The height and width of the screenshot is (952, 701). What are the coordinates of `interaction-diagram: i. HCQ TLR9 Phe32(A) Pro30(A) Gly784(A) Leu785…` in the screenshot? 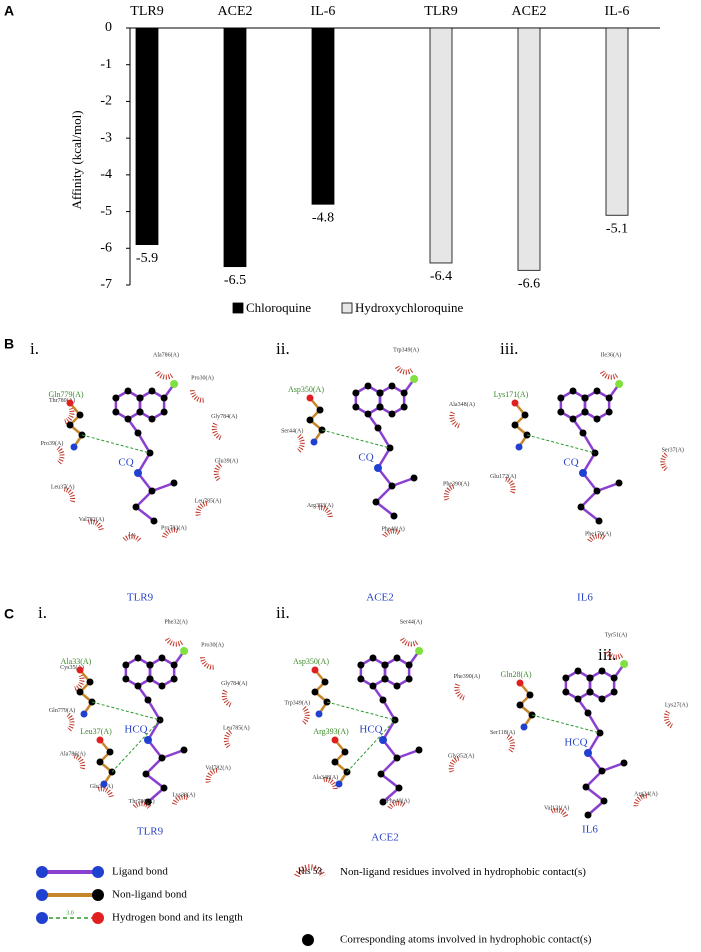 It's located at (144, 720).